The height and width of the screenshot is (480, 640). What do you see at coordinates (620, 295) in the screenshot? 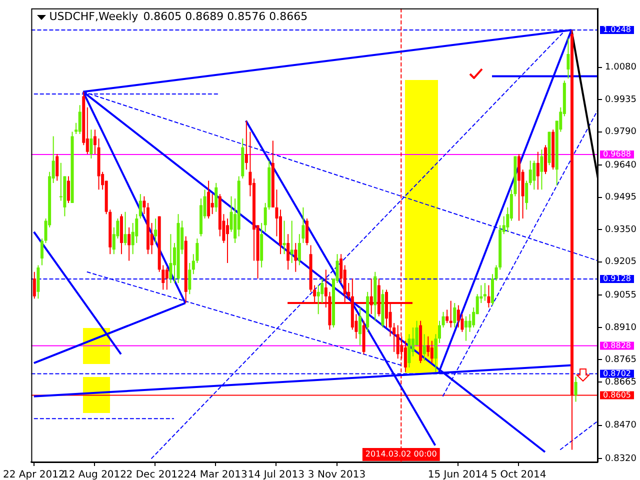
I see `y-tick-label: 0.9055` at bounding box center [620, 295].